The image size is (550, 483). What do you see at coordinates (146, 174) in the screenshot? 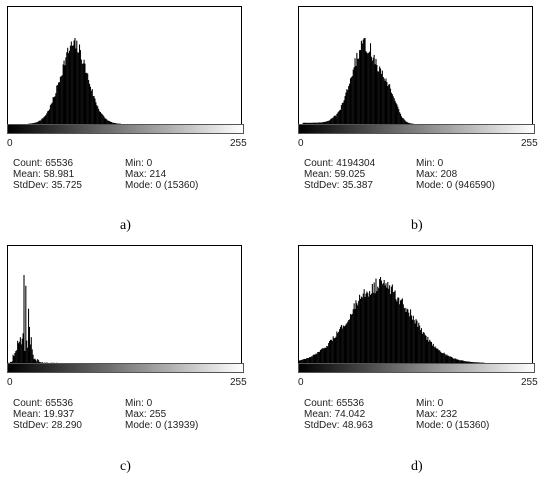
I see `stat-max-a: Max: 214` at bounding box center [146, 174].